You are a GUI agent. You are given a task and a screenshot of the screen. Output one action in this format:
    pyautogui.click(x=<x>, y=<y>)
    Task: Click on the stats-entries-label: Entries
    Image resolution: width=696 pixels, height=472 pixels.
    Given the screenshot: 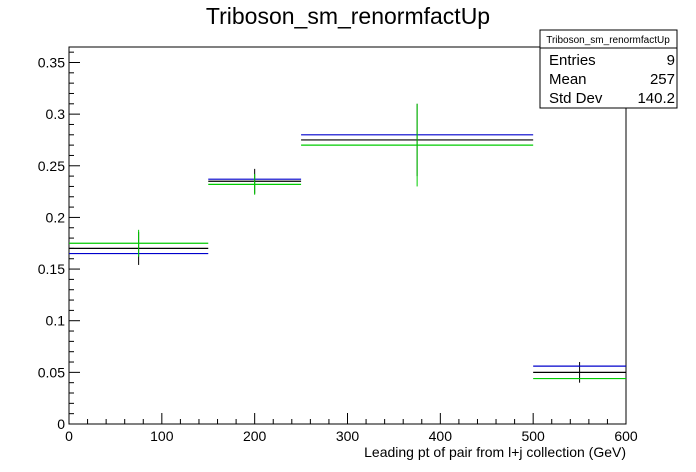 What is the action you would take?
    pyautogui.click(x=572, y=60)
    